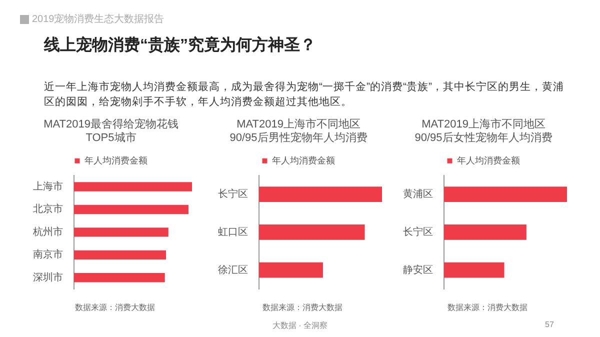  I want to click on y-tick-label: 黄浦区, so click(418, 194).